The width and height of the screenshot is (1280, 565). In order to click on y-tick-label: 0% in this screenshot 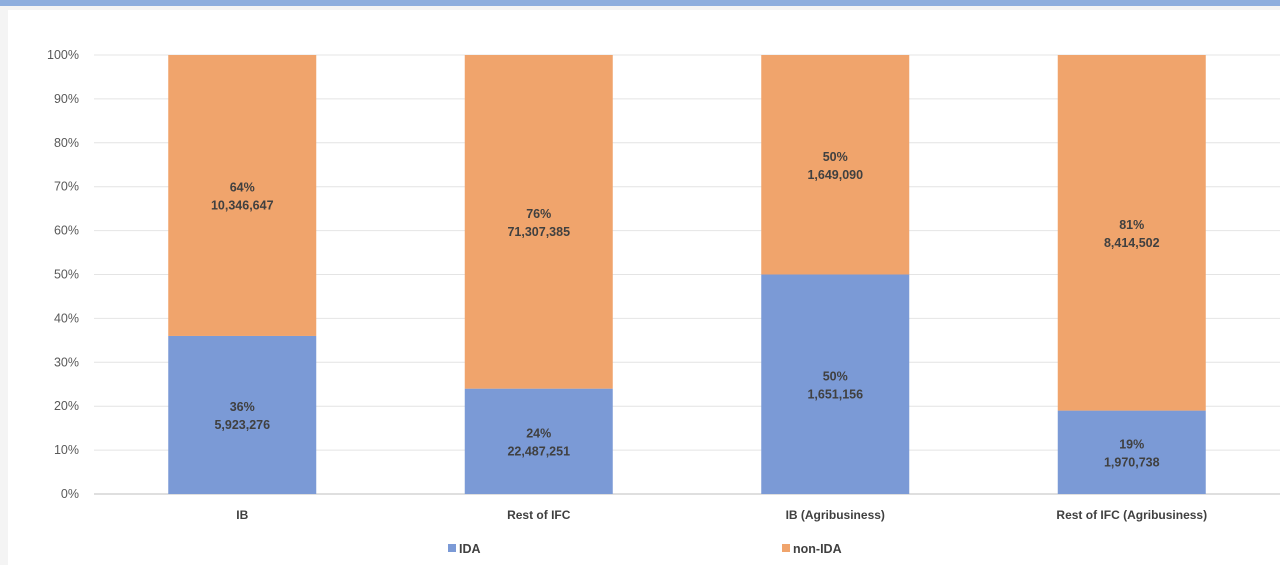, I will do `click(70, 494)`.